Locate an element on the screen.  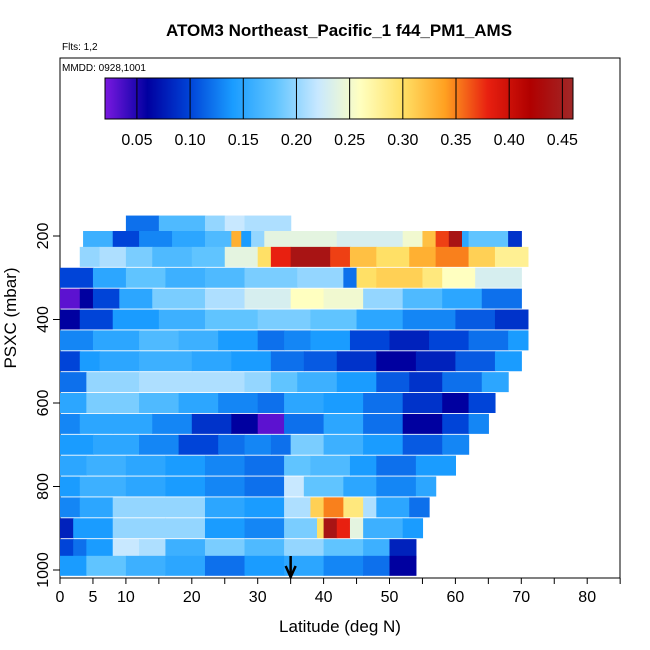
x-tick-label-80: 80 is located at coordinates (587, 597).